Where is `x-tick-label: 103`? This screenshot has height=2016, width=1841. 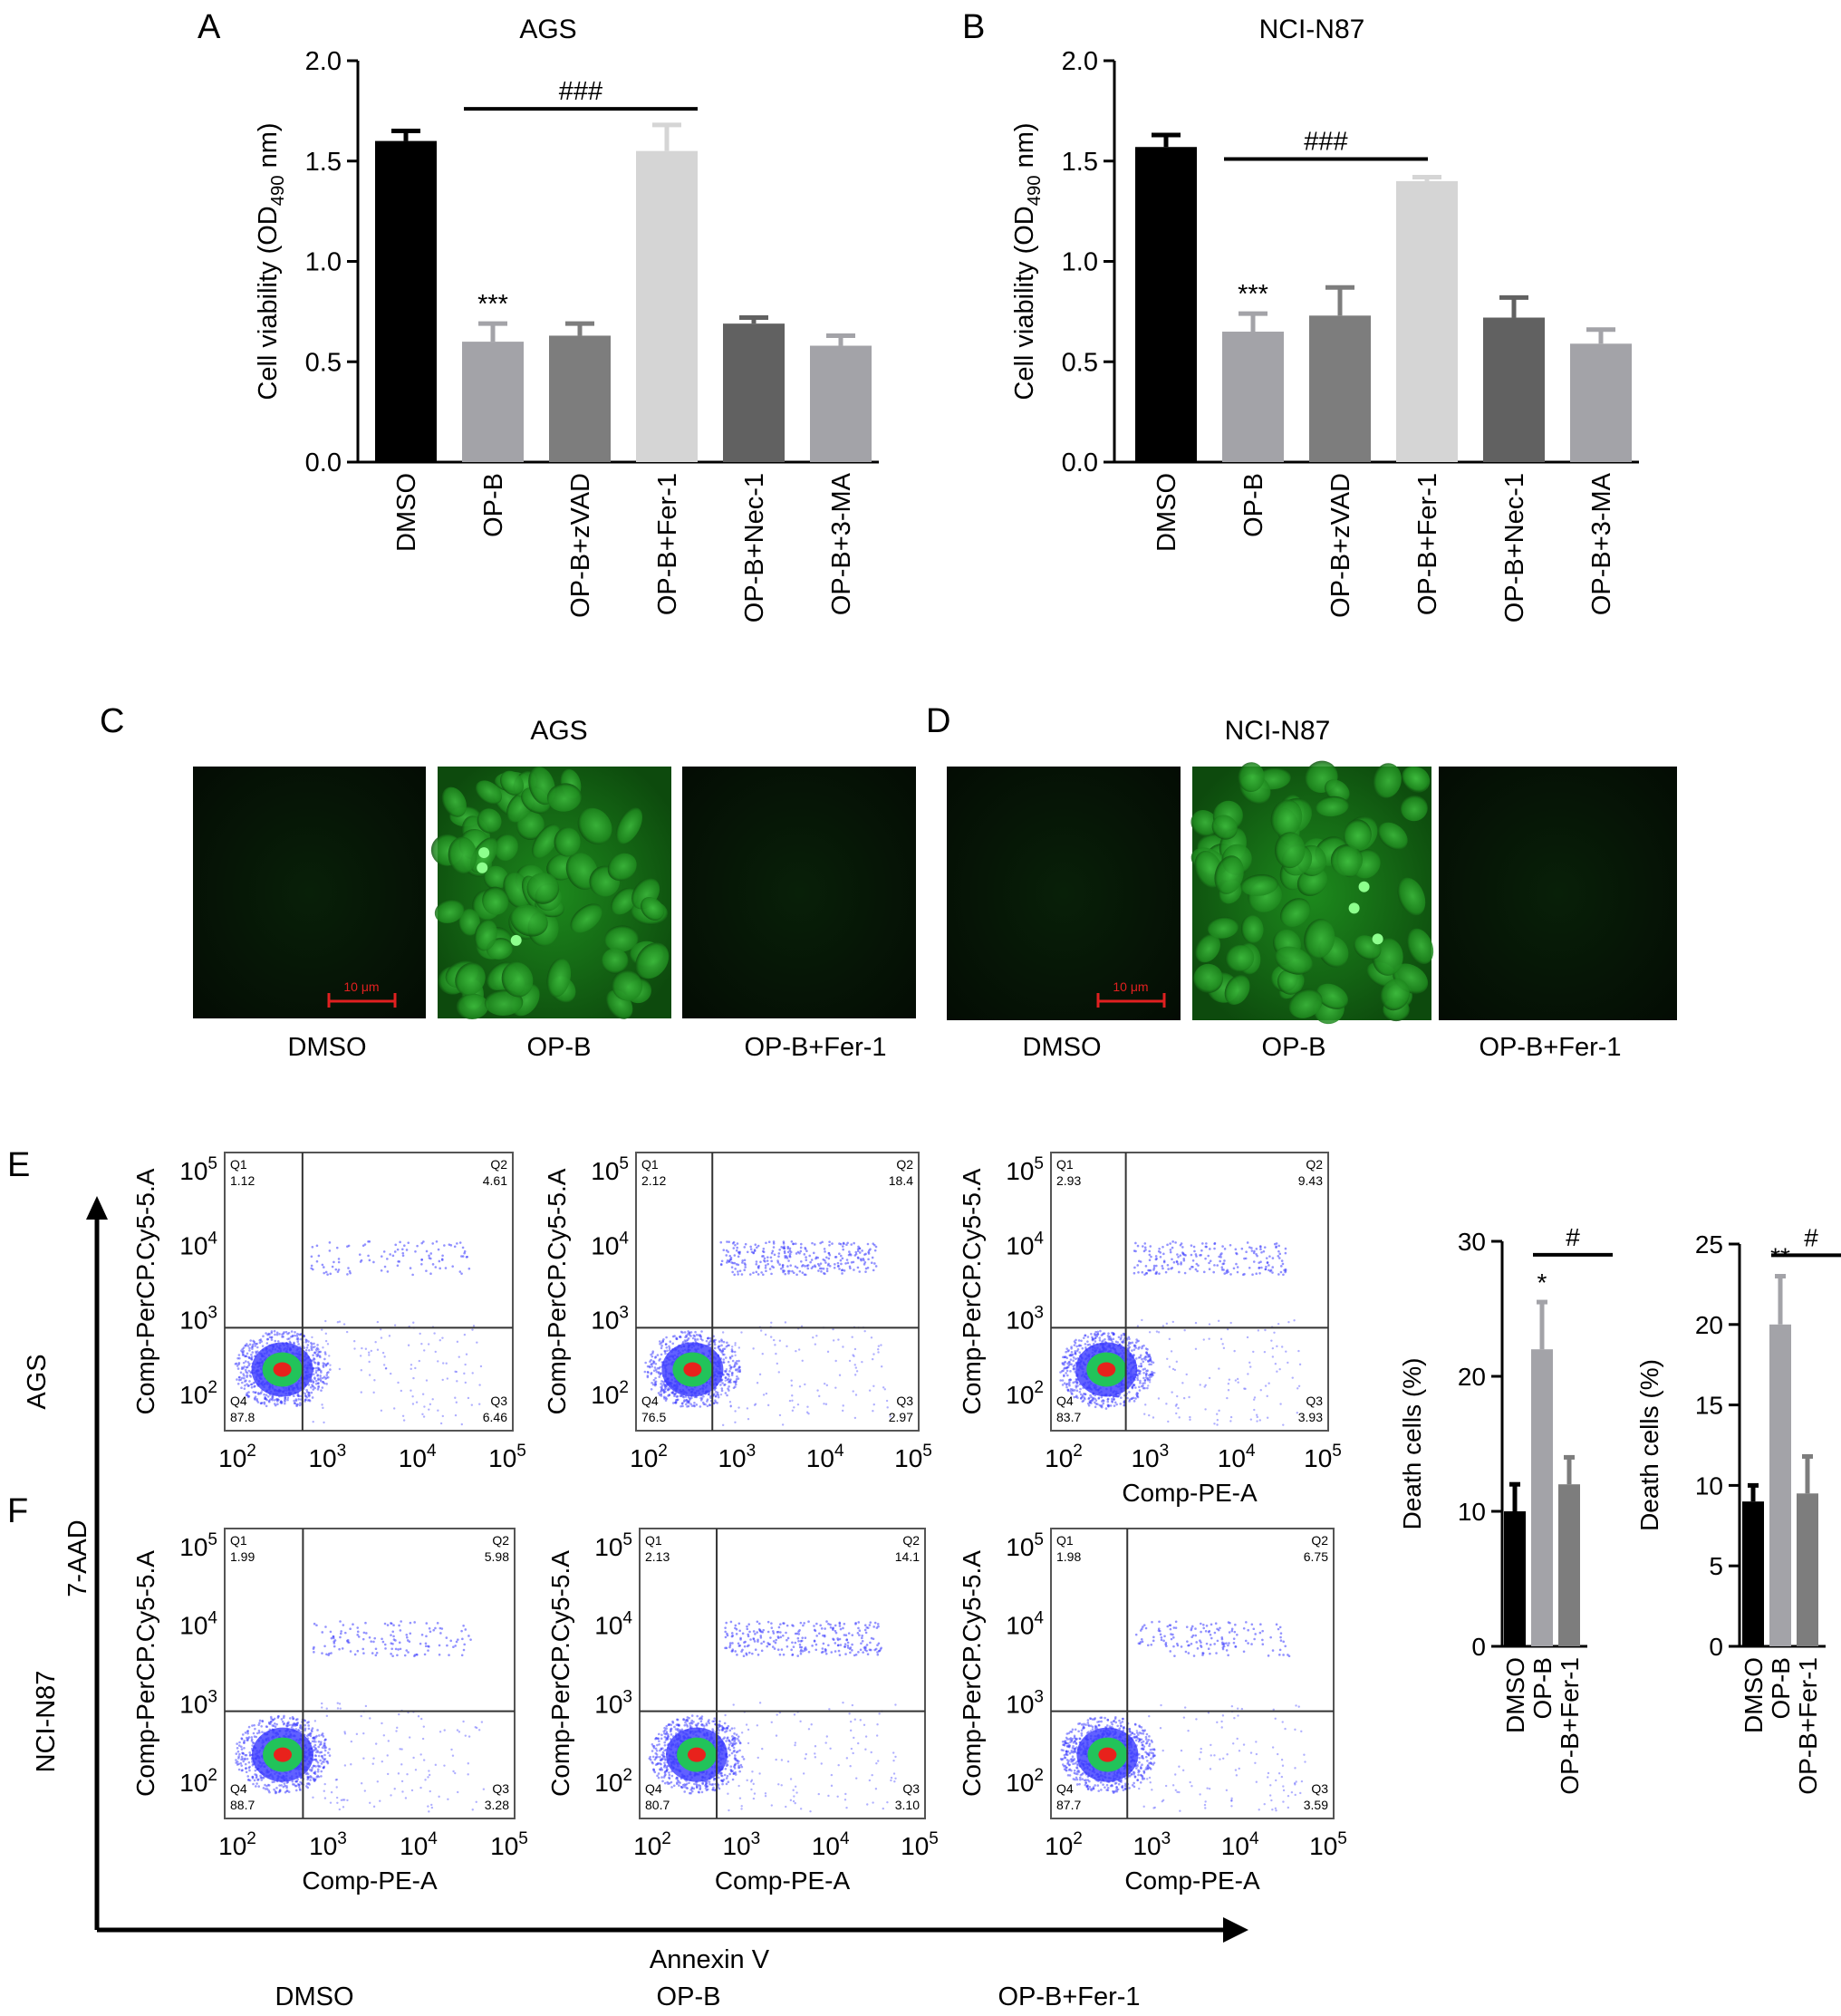 x-tick-label: 103 is located at coordinates (1150, 1457).